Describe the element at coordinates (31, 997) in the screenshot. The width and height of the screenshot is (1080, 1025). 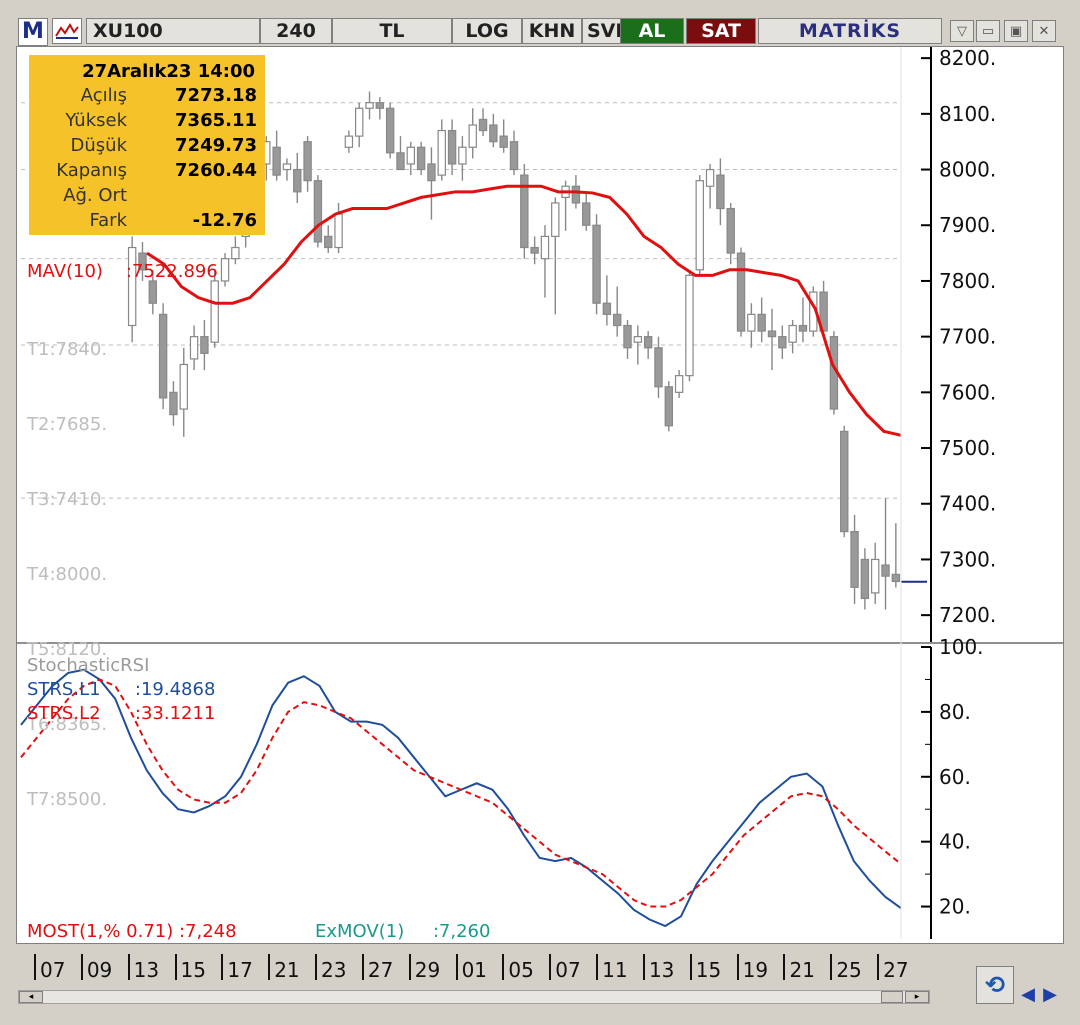
I see `scroll-left-icon: ◂` at that location.